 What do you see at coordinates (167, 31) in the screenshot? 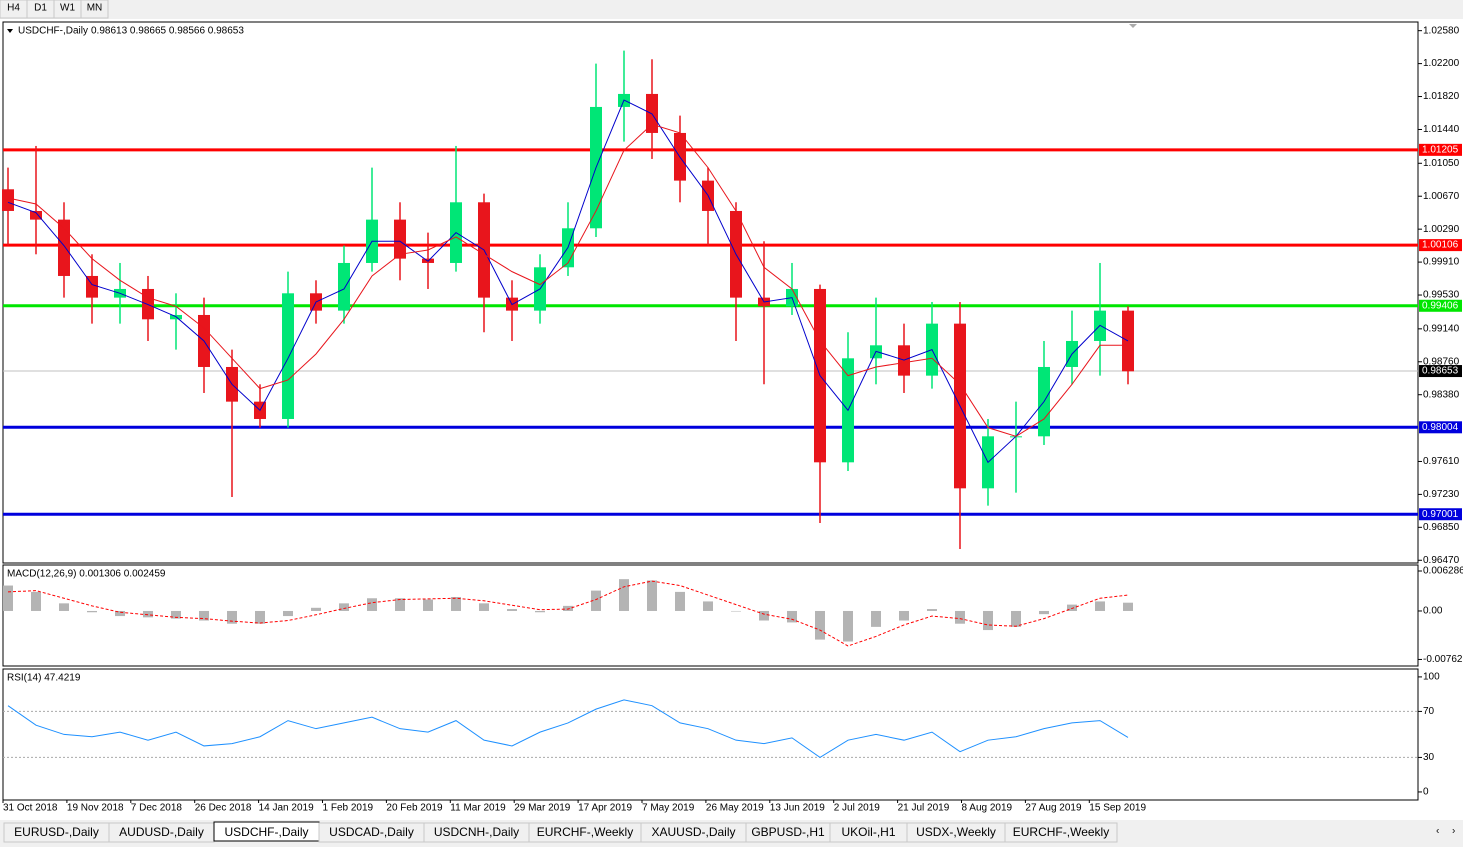
I see `quote: 0.98613 0.98665 0.98566 0.98653` at bounding box center [167, 31].